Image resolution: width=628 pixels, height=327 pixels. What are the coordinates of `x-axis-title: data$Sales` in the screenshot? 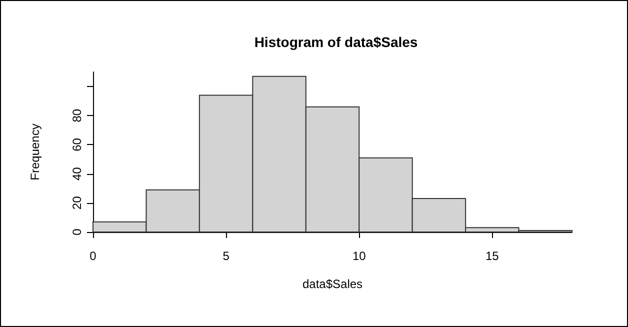 It's located at (332, 284).